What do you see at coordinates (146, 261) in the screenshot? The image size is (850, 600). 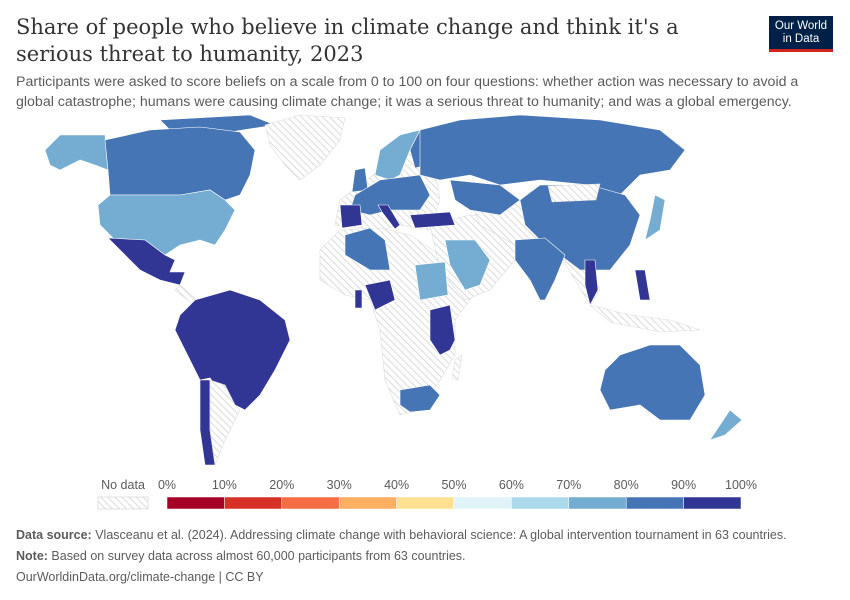 I see `country-mexico` at bounding box center [146, 261].